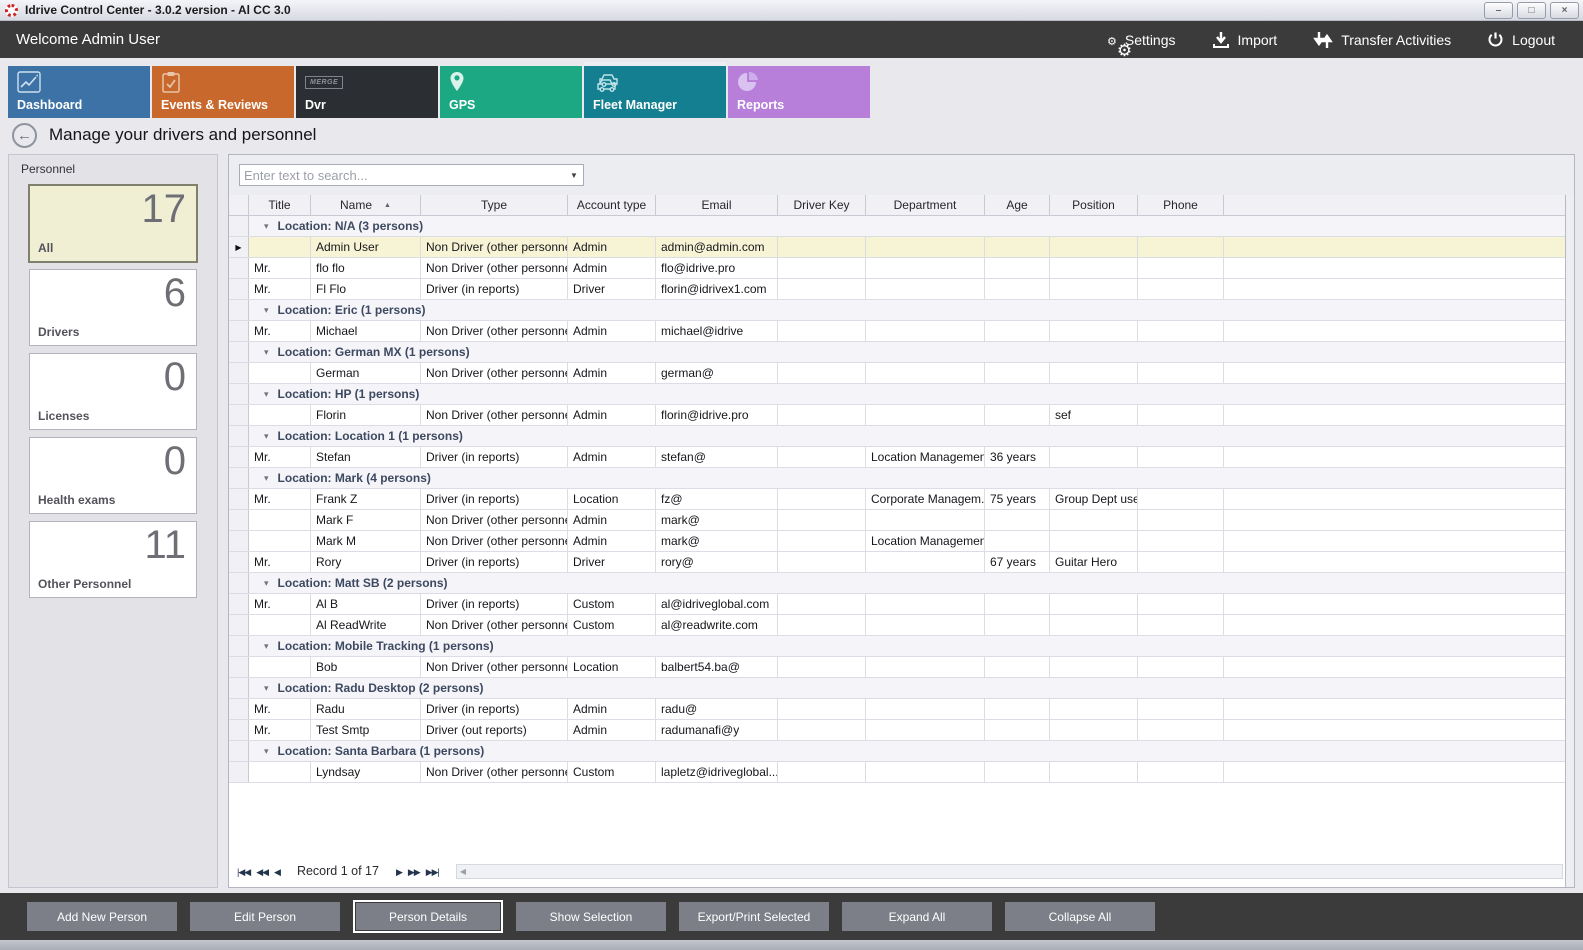  Describe the element at coordinates (897, 688) in the screenshot. I see `group-row: ▾ Location: Radu Desktop (2 persons)` at that location.